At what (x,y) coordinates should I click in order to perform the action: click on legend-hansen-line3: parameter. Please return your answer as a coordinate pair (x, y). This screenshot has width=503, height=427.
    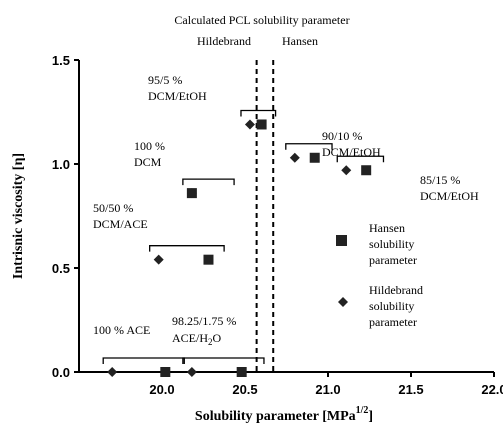
    Looking at the image, I should click on (393, 260).